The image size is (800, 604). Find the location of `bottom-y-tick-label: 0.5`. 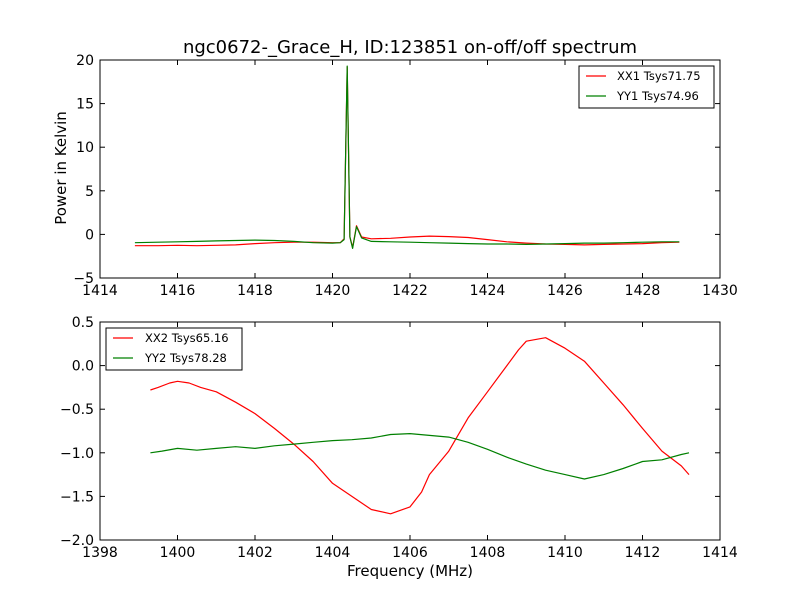

bottom-y-tick-label: 0.5 is located at coordinates (83, 323).